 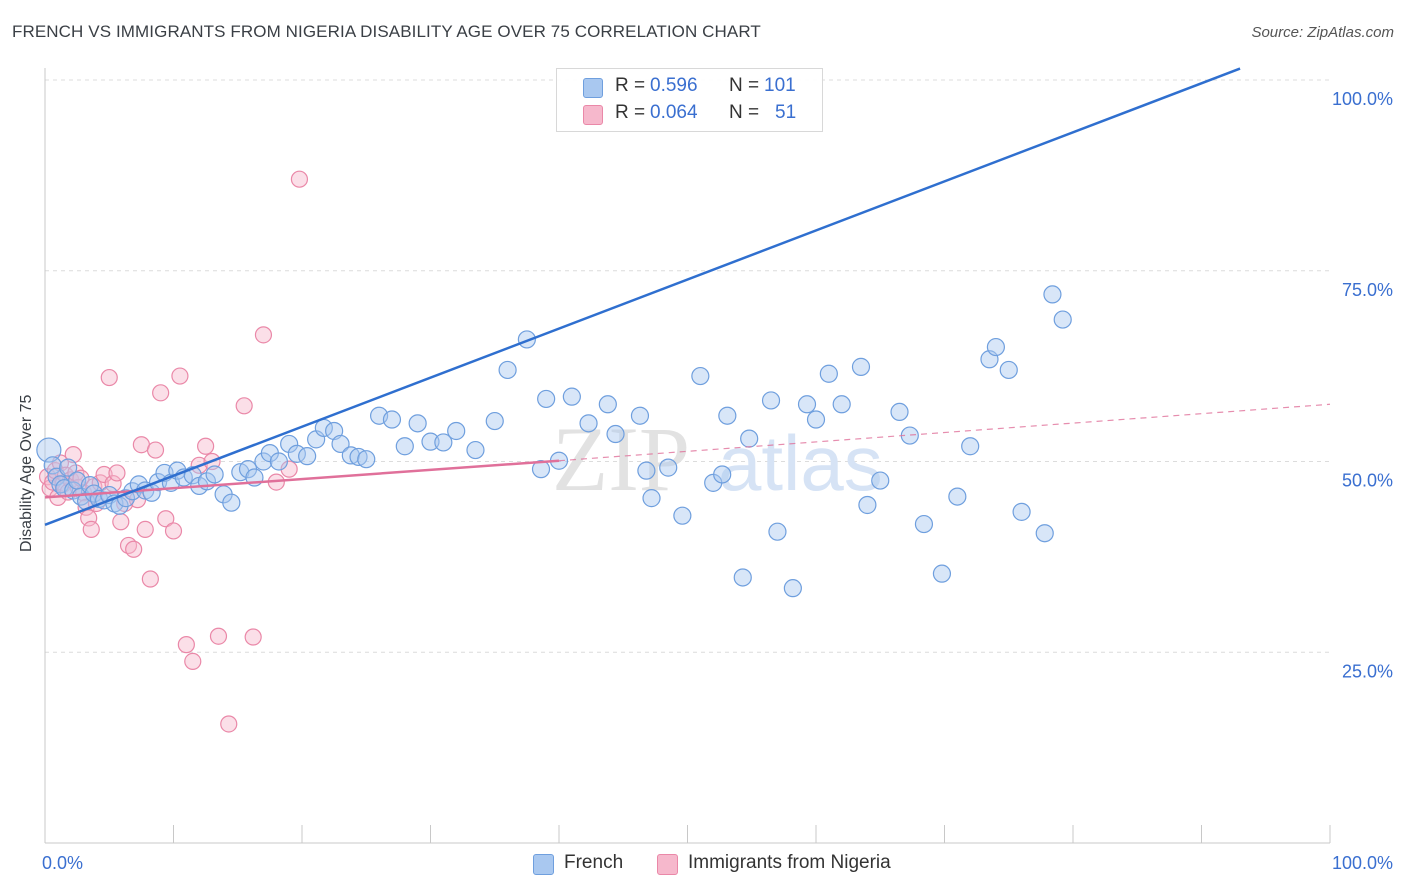 I want to click on nigeria-swatch-icon, so click(x=593, y=115).